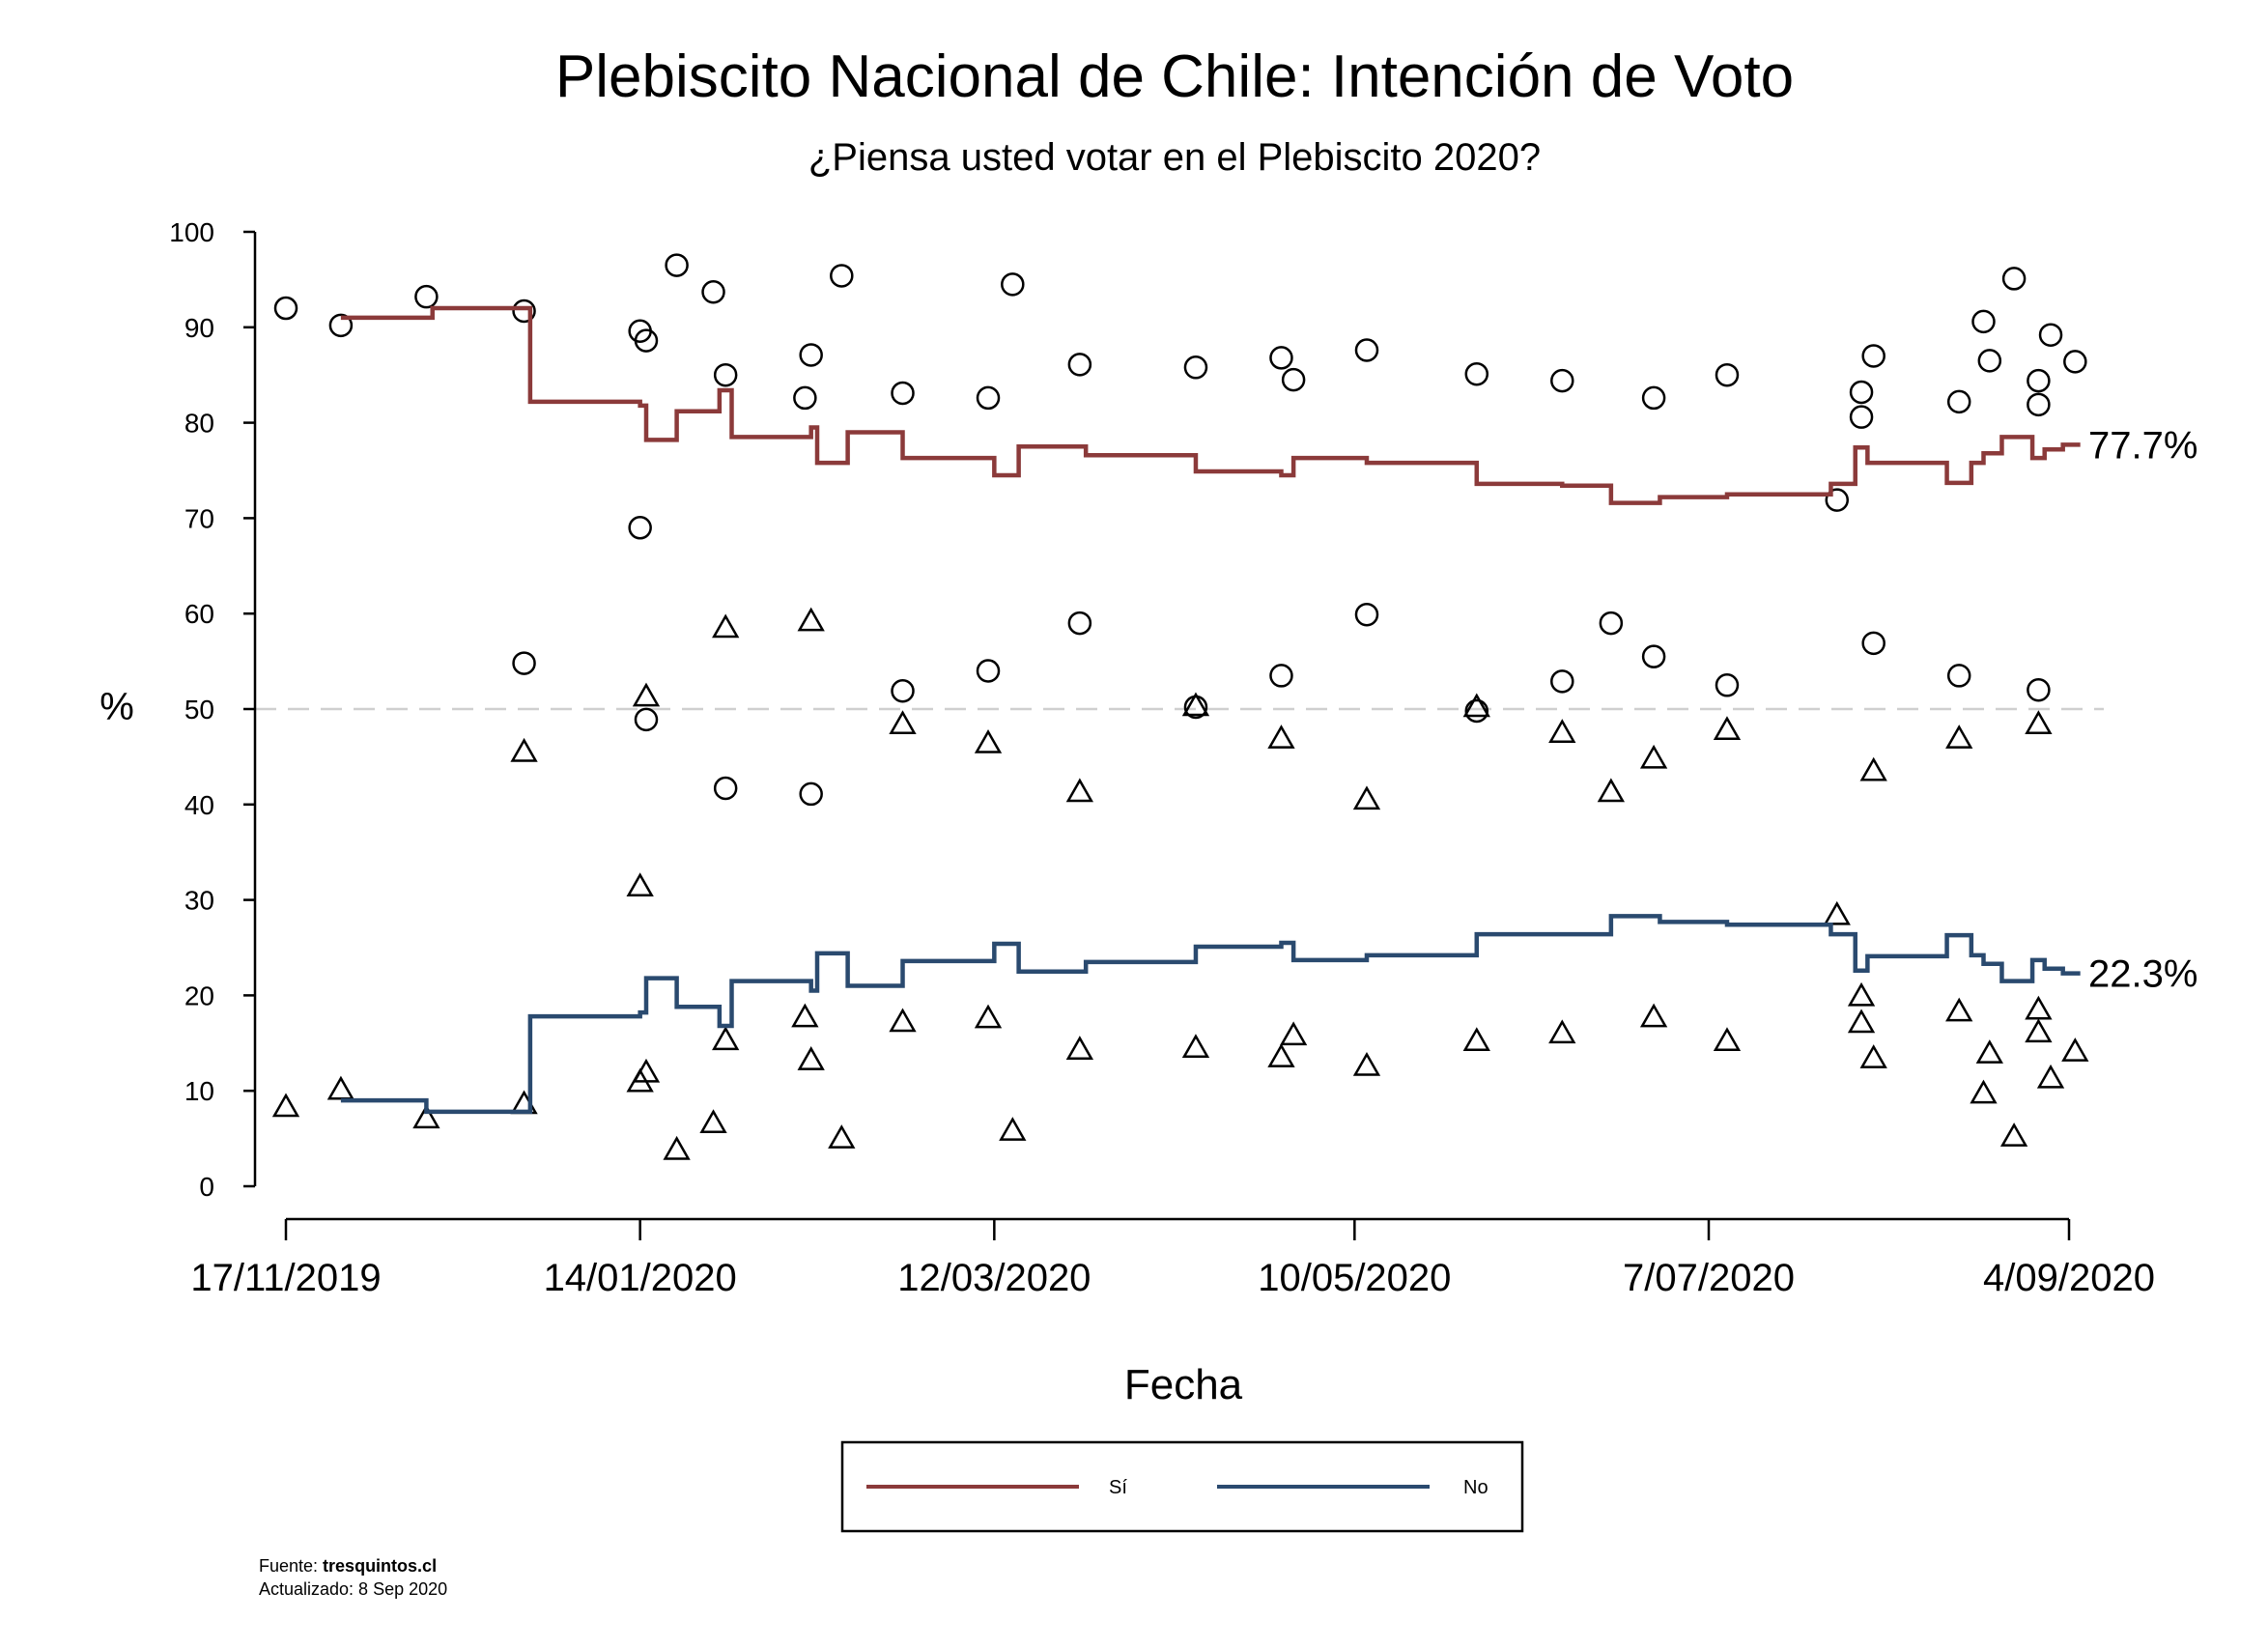  What do you see at coordinates (2142, 445) in the screenshot?
I see `si-end-label: 77.7%` at bounding box center [2142, 445].